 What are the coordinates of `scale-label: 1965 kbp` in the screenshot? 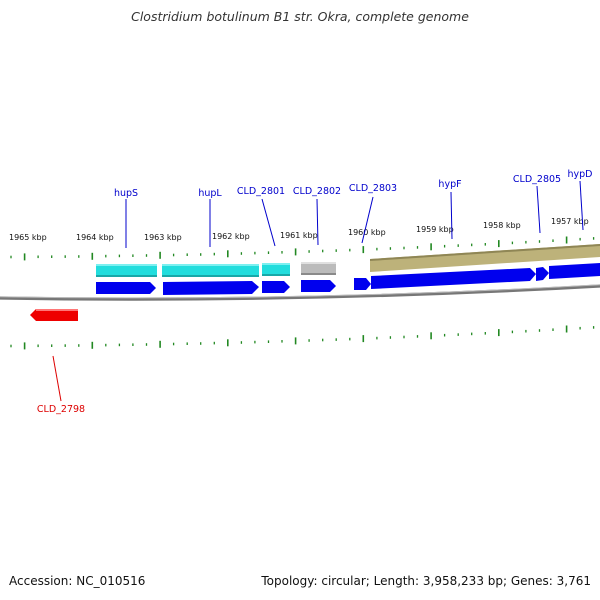 It's located at (28, 237).